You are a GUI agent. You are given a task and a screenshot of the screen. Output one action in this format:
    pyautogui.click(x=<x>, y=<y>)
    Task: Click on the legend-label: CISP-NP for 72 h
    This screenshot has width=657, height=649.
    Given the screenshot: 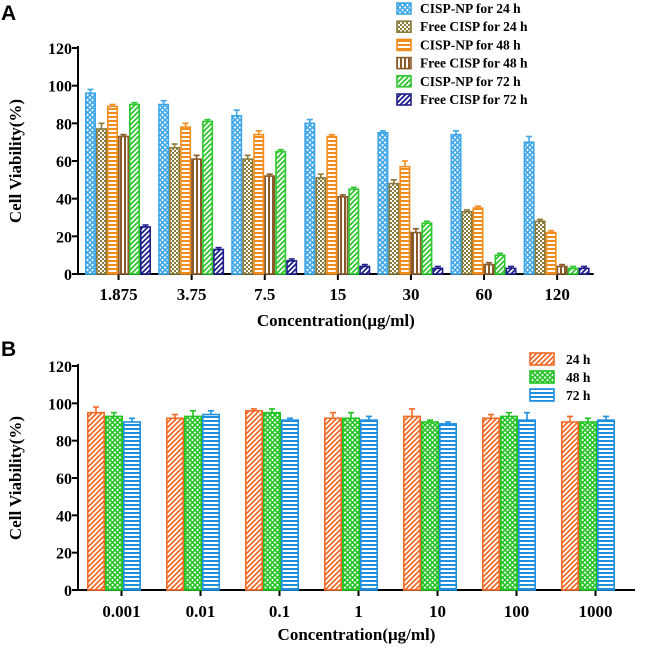 What is the action you would take?
    pyautogui.click(x=470, y=81)
    